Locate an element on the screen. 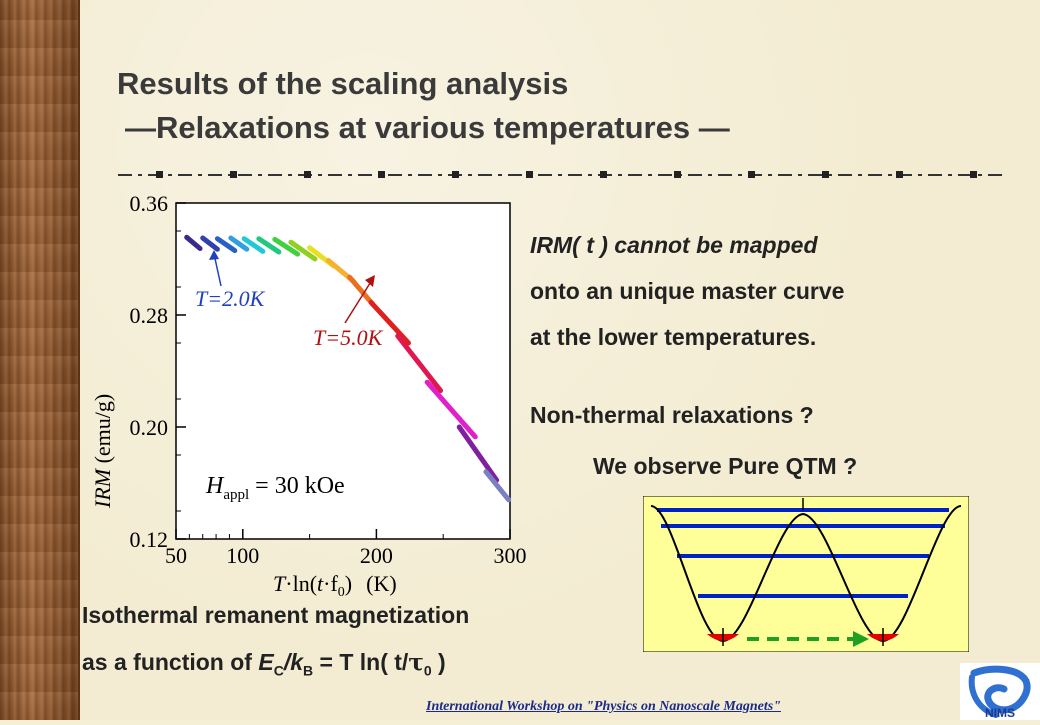 This screenshot has width=1040, height=725. field-label: Happl = 30 kOe is located at coordinates (275, 488).